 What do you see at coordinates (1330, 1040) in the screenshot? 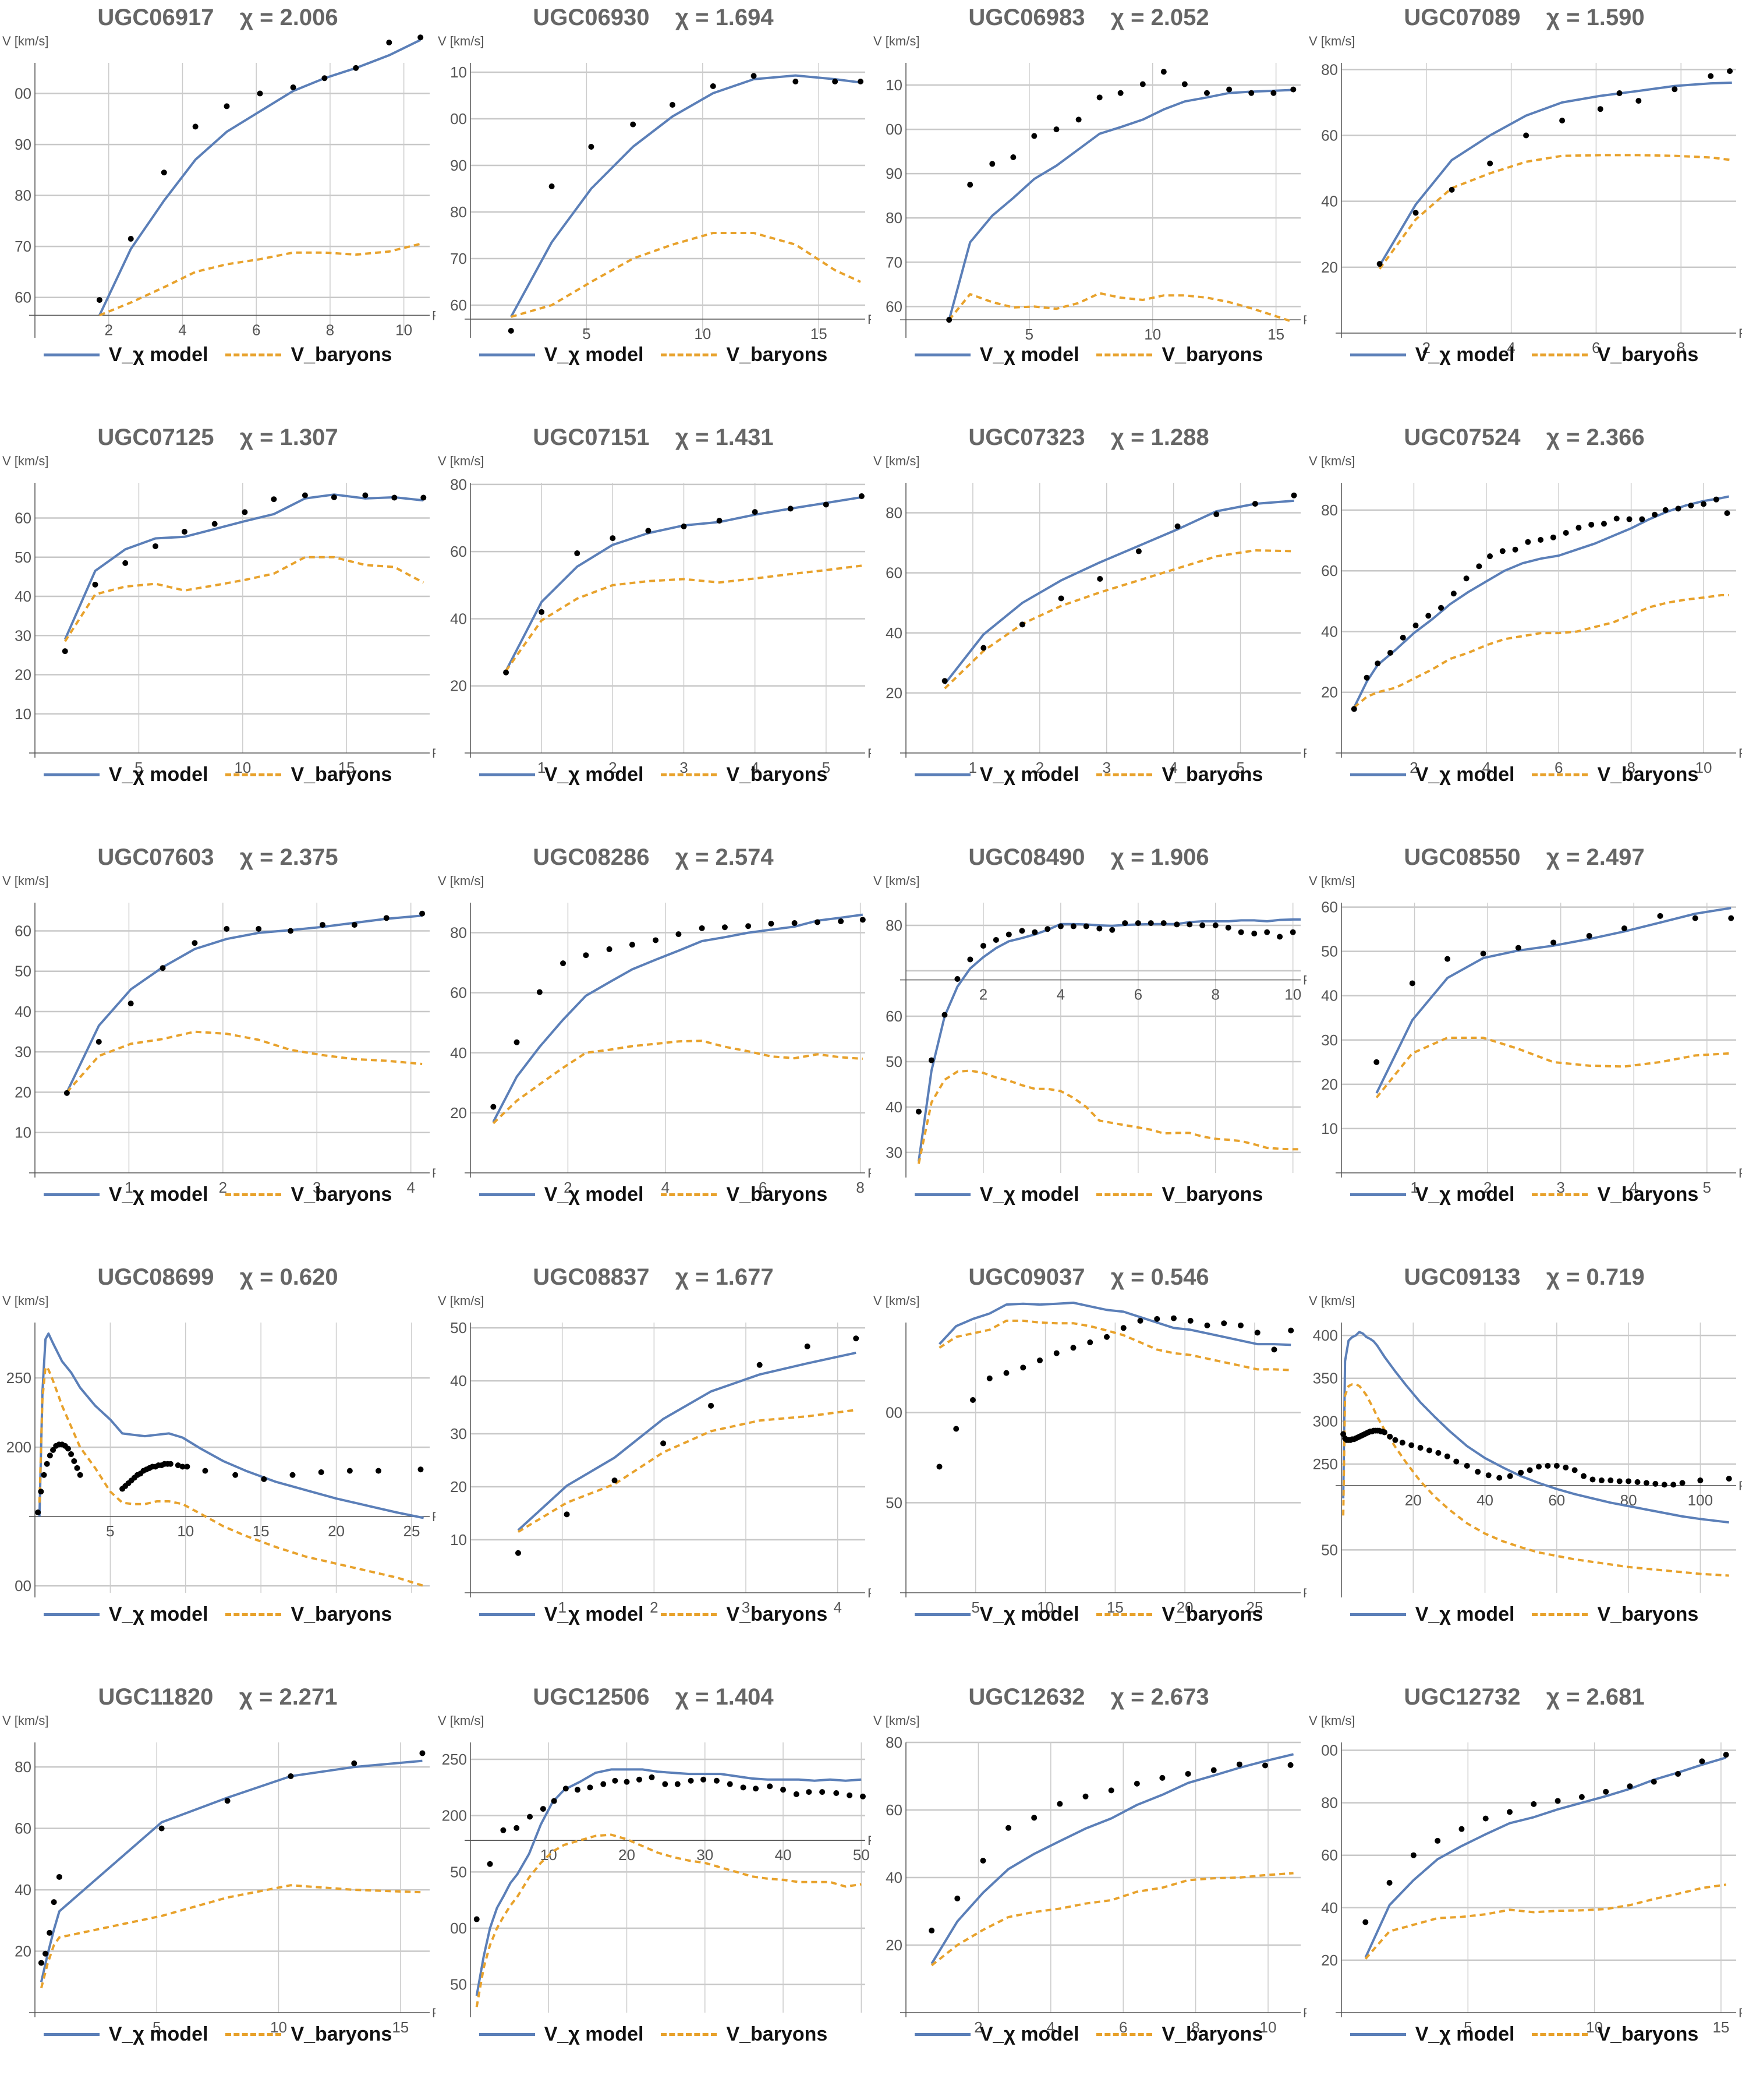
I see `svg-text: 30` at bounding box center [1330, 1040].